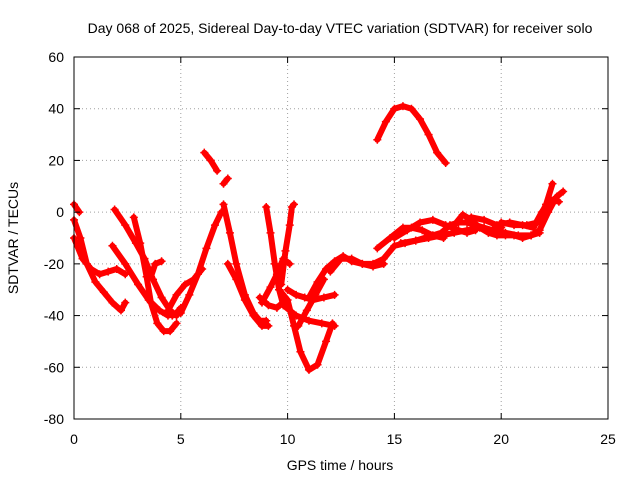  What do you see at coordinates (74, 439) in the screenshot?
I see `x-tick-label: 0` at bounding box center [74, 439].